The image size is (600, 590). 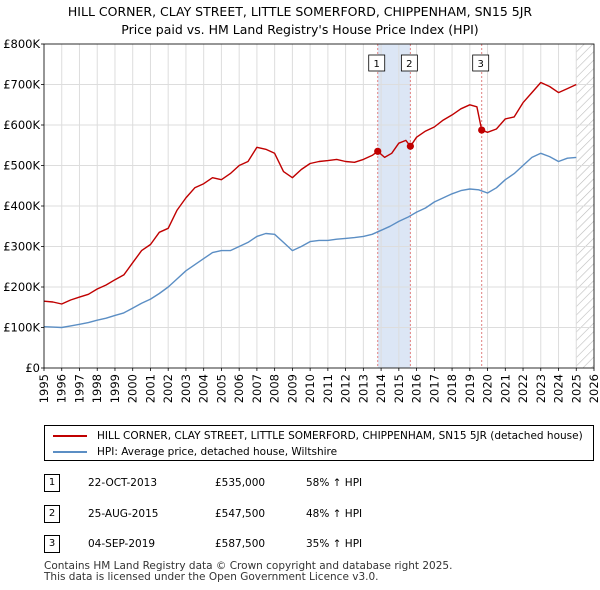 I want to click on x-tick-label: 2013, so click(x=363, y=388).